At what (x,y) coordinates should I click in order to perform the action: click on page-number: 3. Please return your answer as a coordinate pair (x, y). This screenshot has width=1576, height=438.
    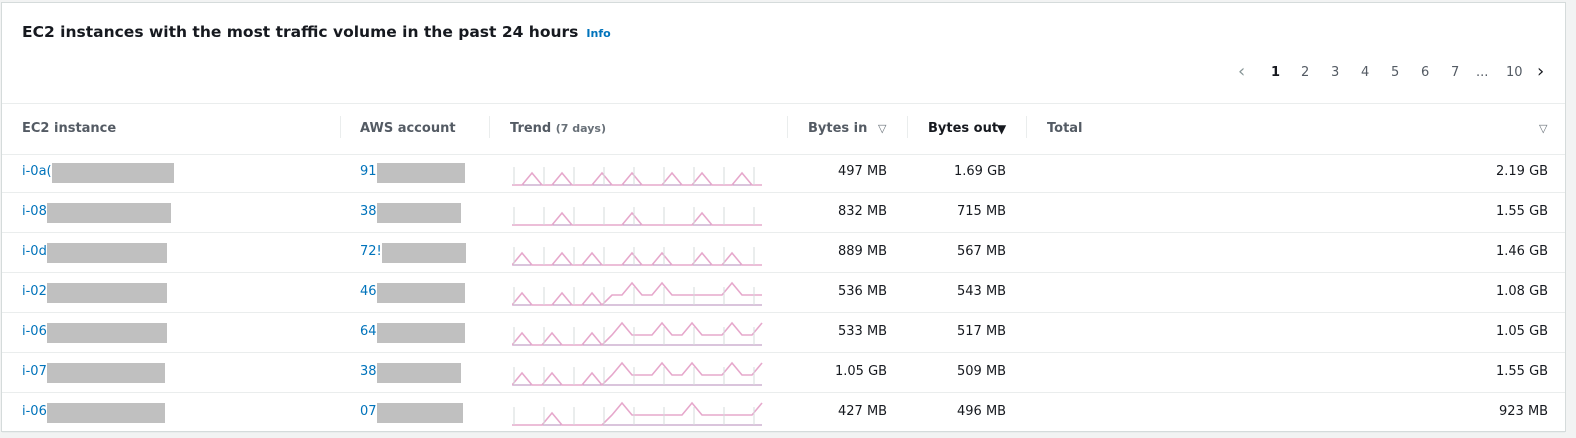
    Looking at the image, I should click on (1335, 72).